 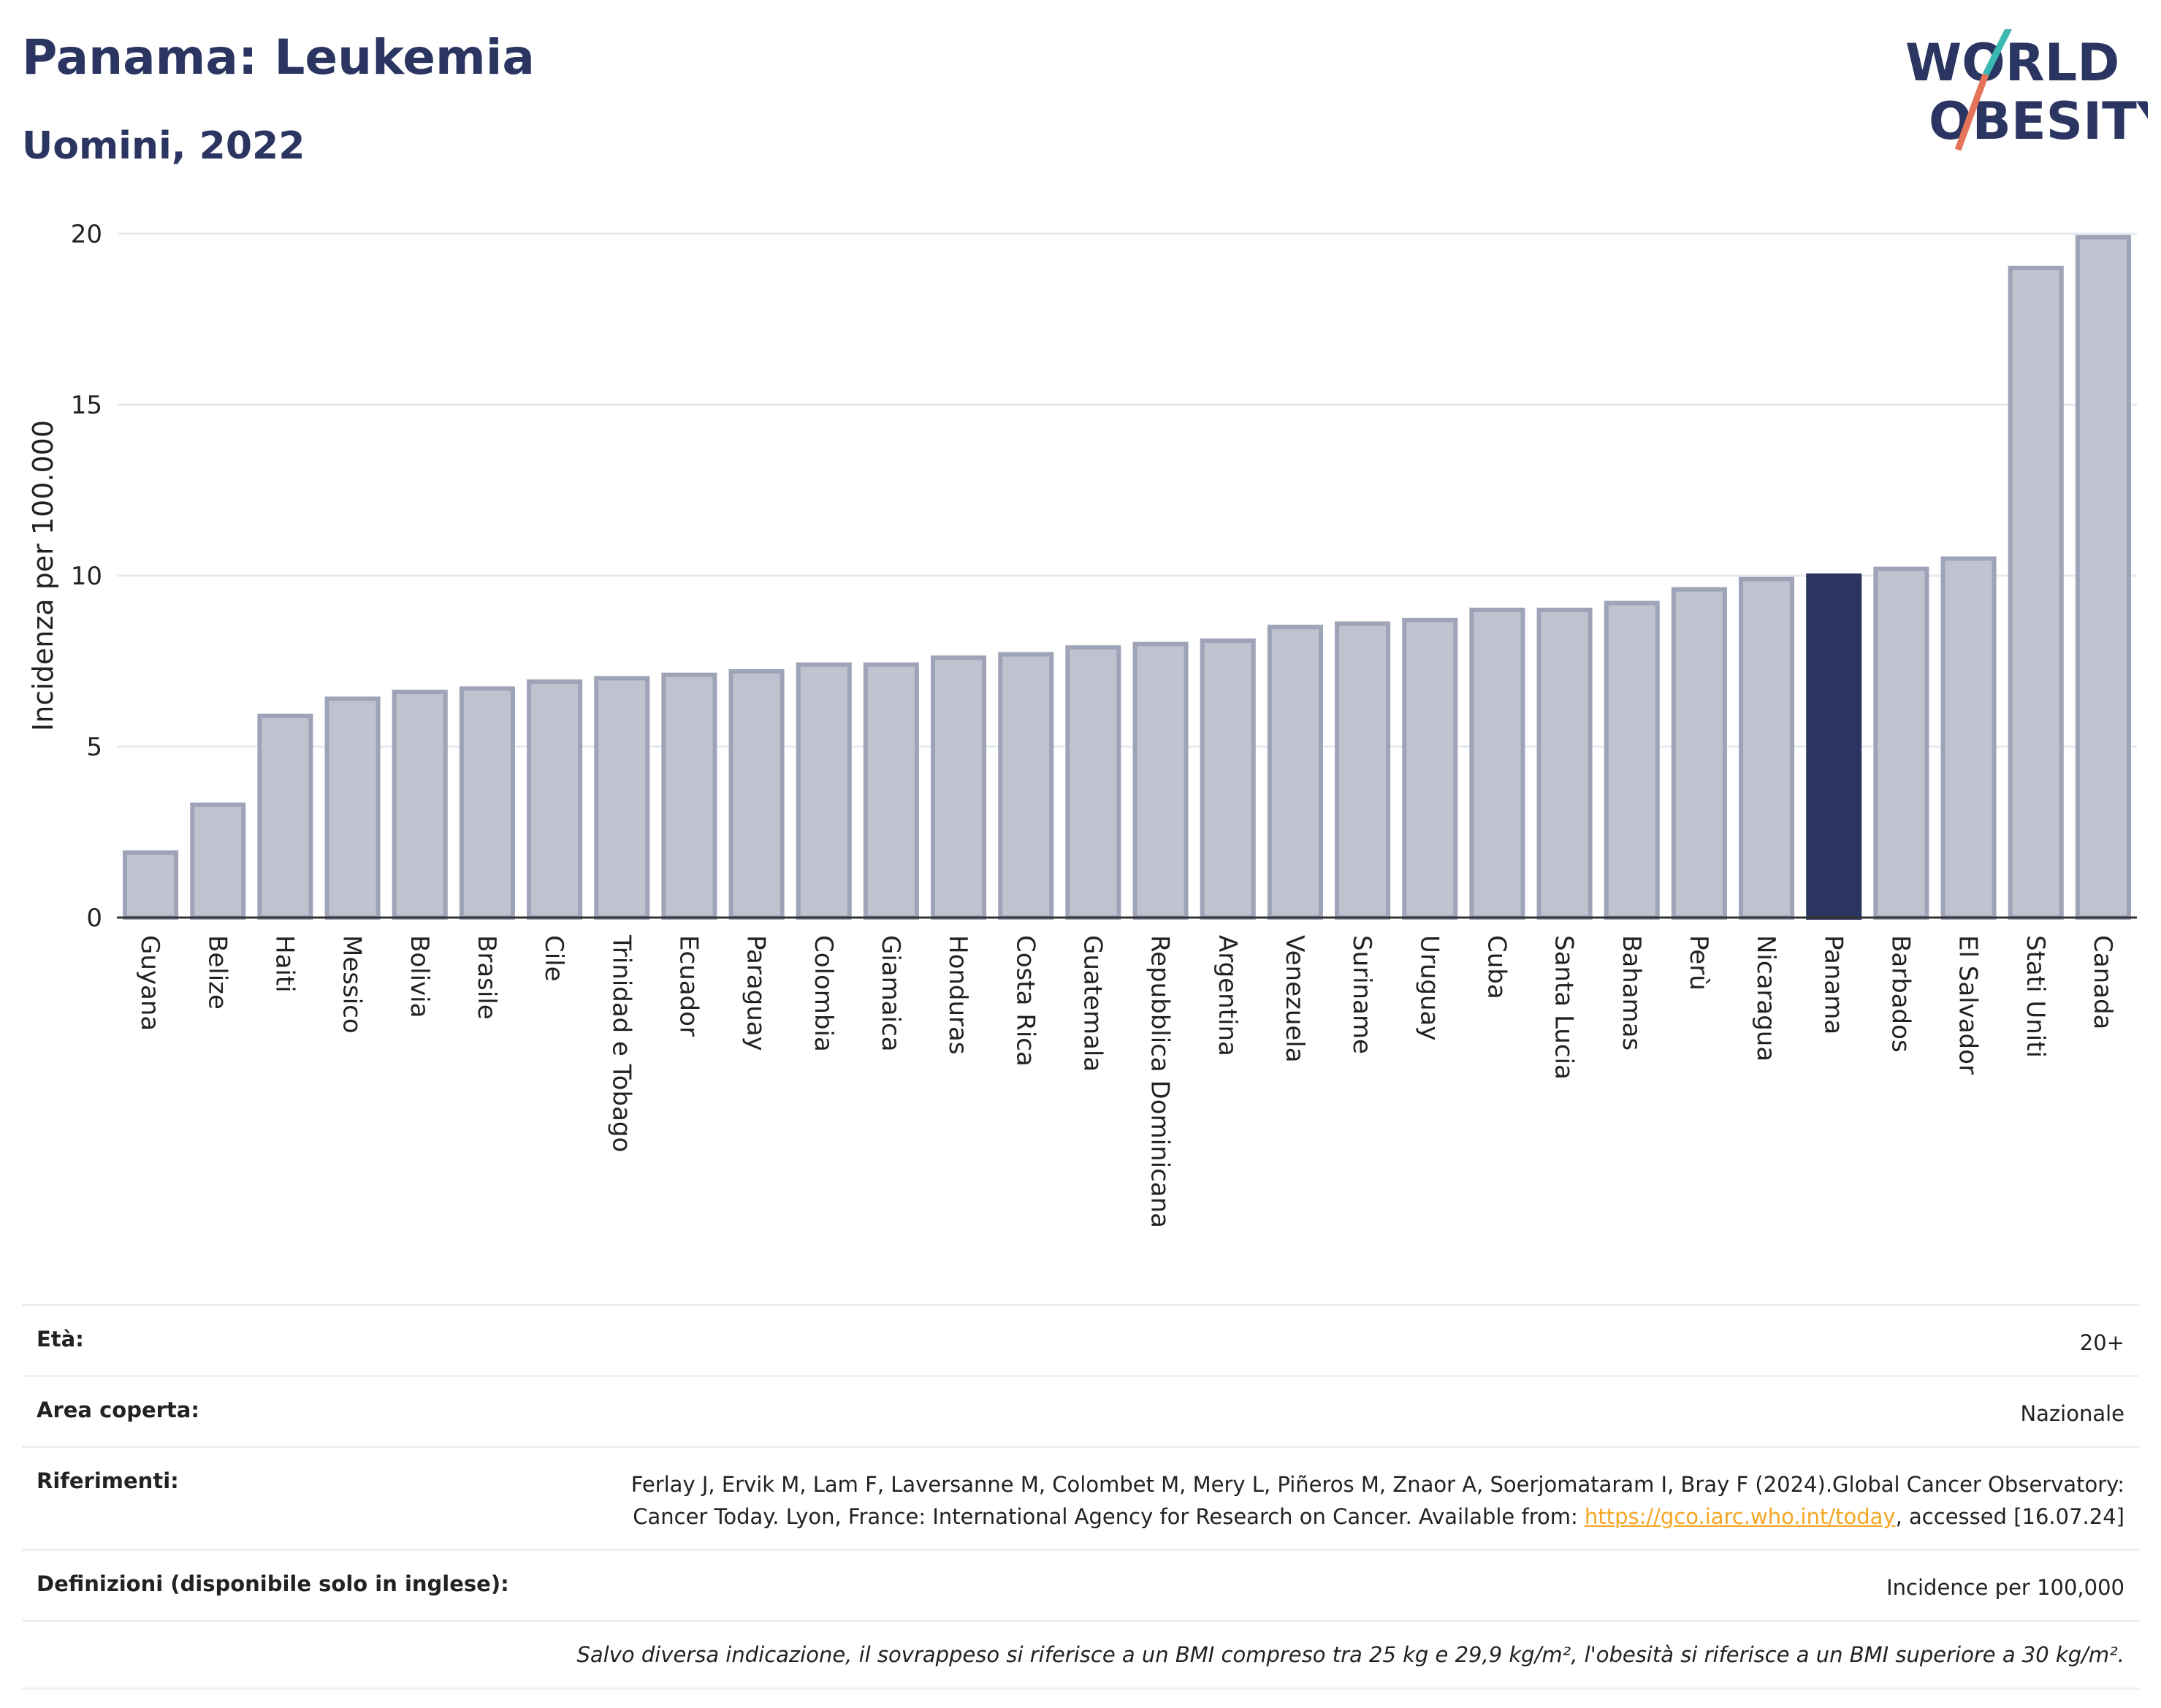 What do you see at coordinates (959, 788) in the screenshot?
I see `bar-honduras` at bounding box center [959, 788].